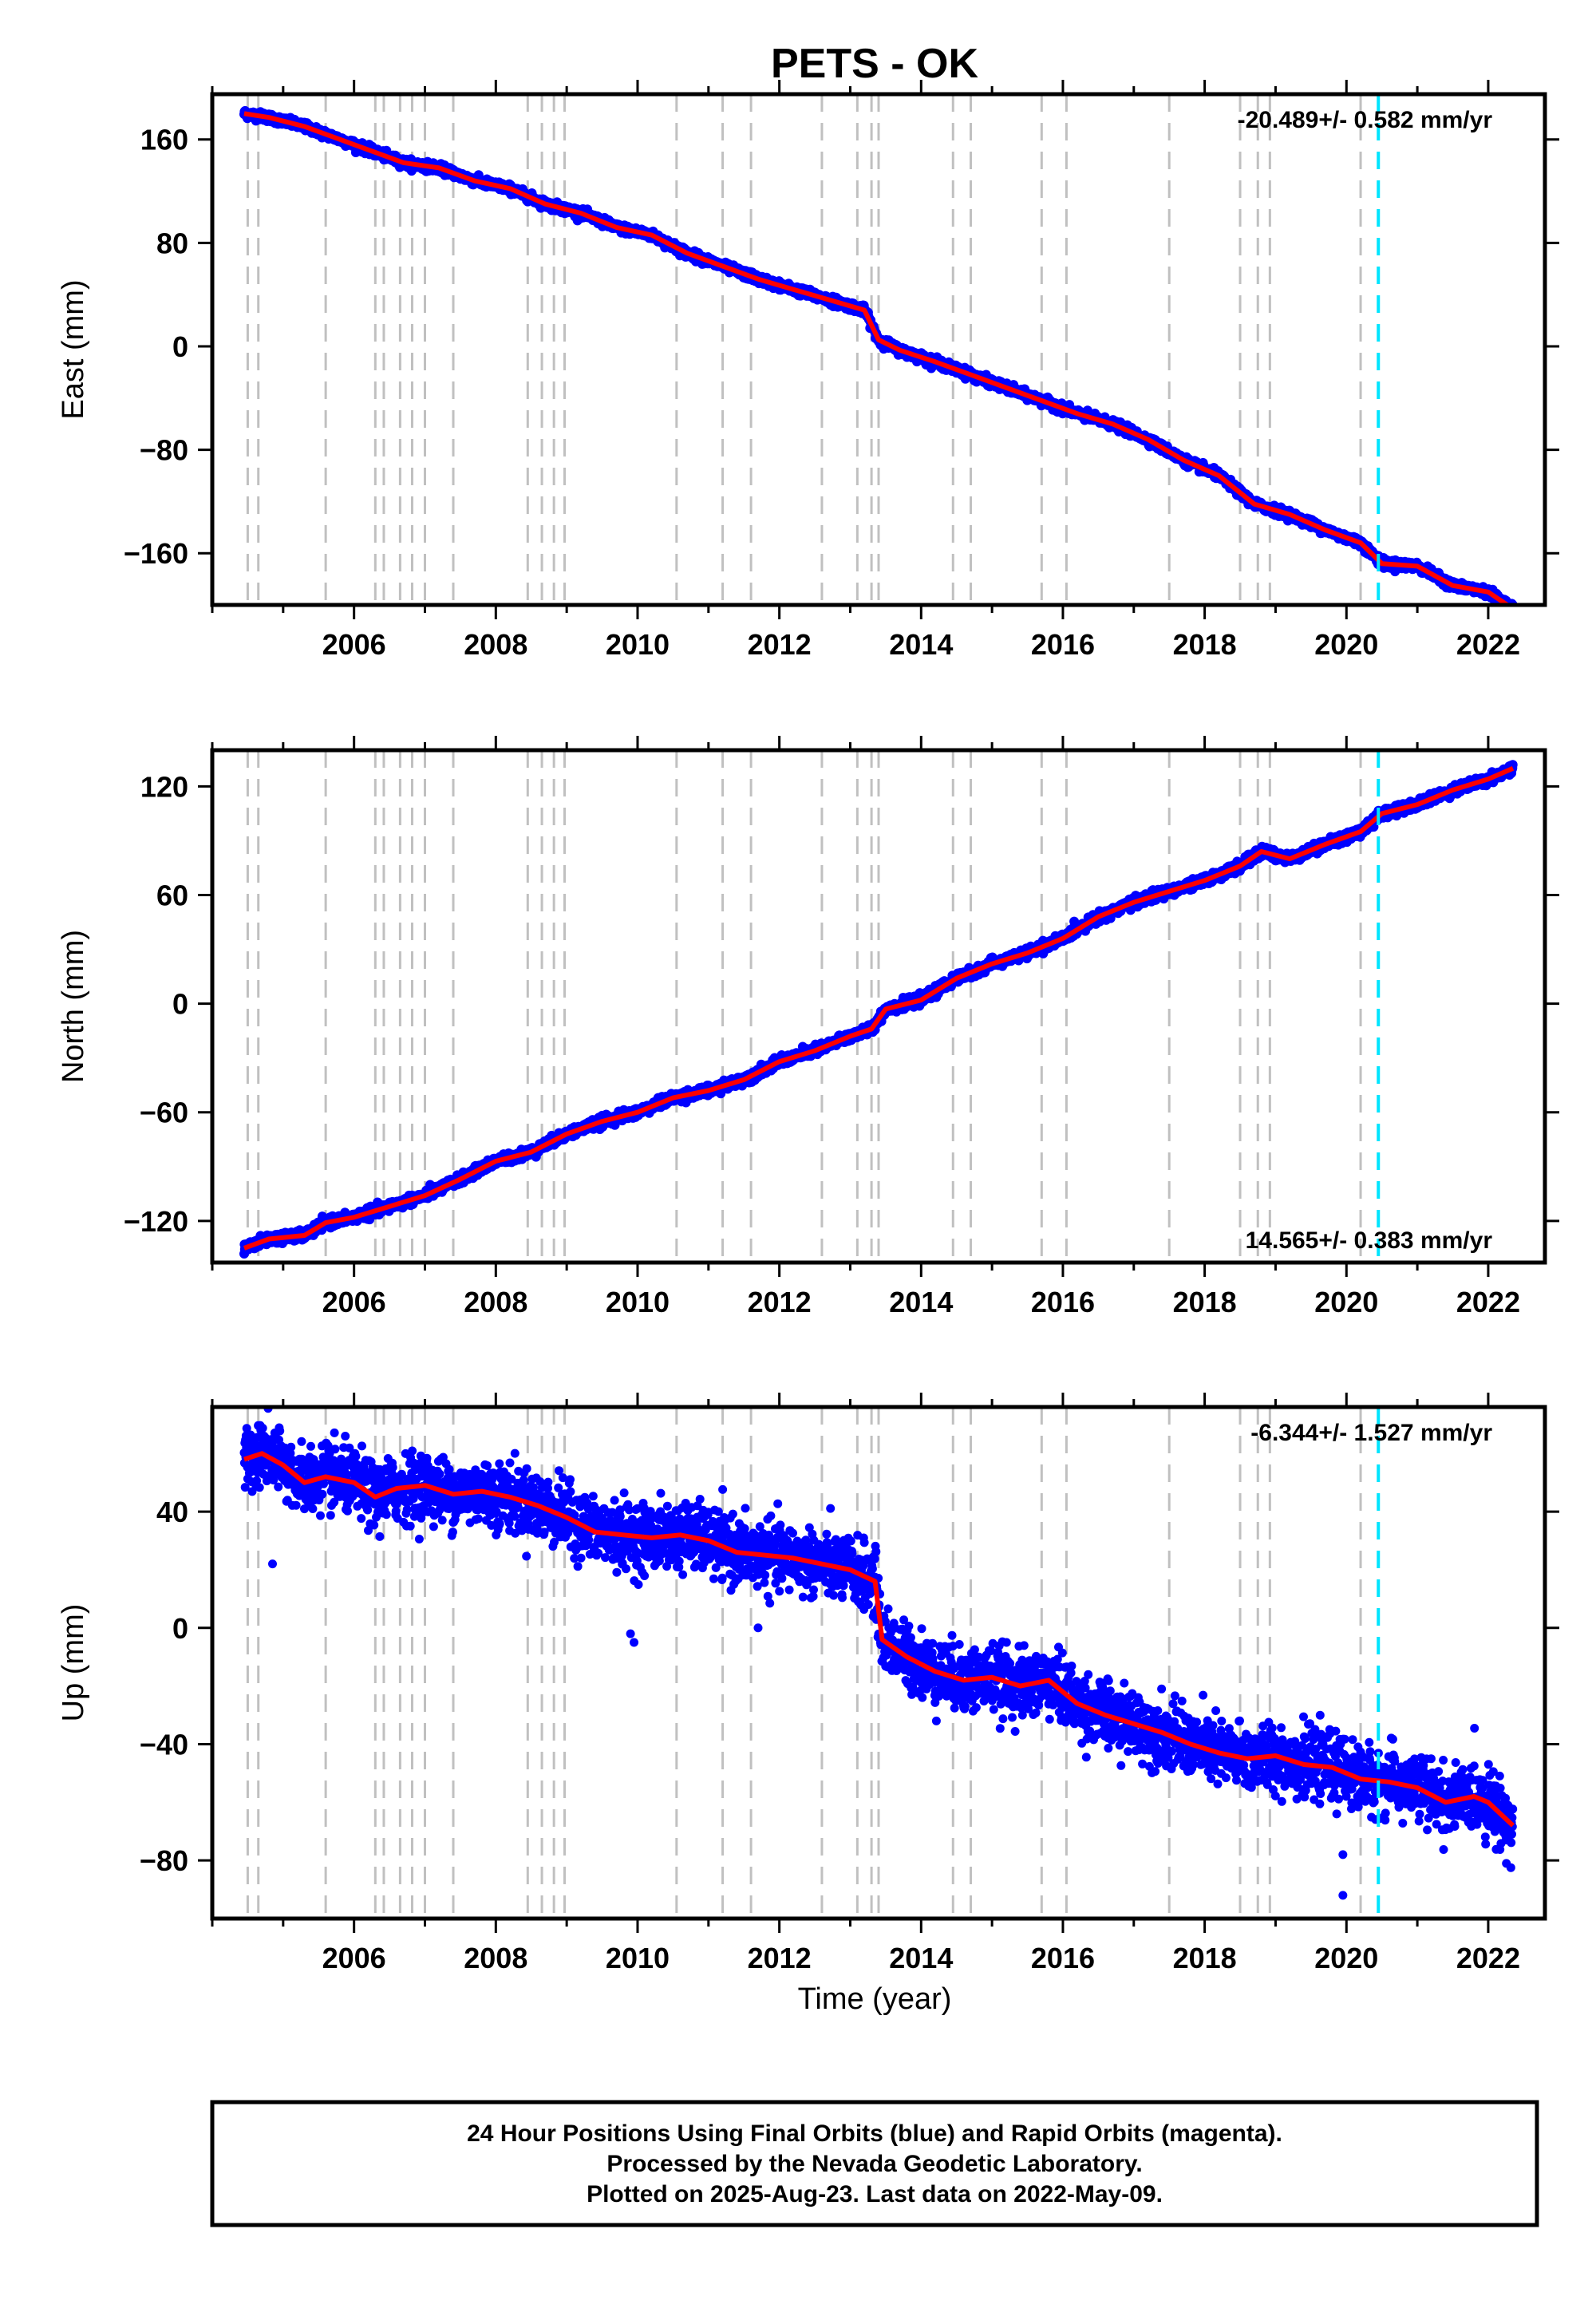 This screenshot has width=1596, height=2316. I want to click on y-tick-label: 160, so click(164, 140).